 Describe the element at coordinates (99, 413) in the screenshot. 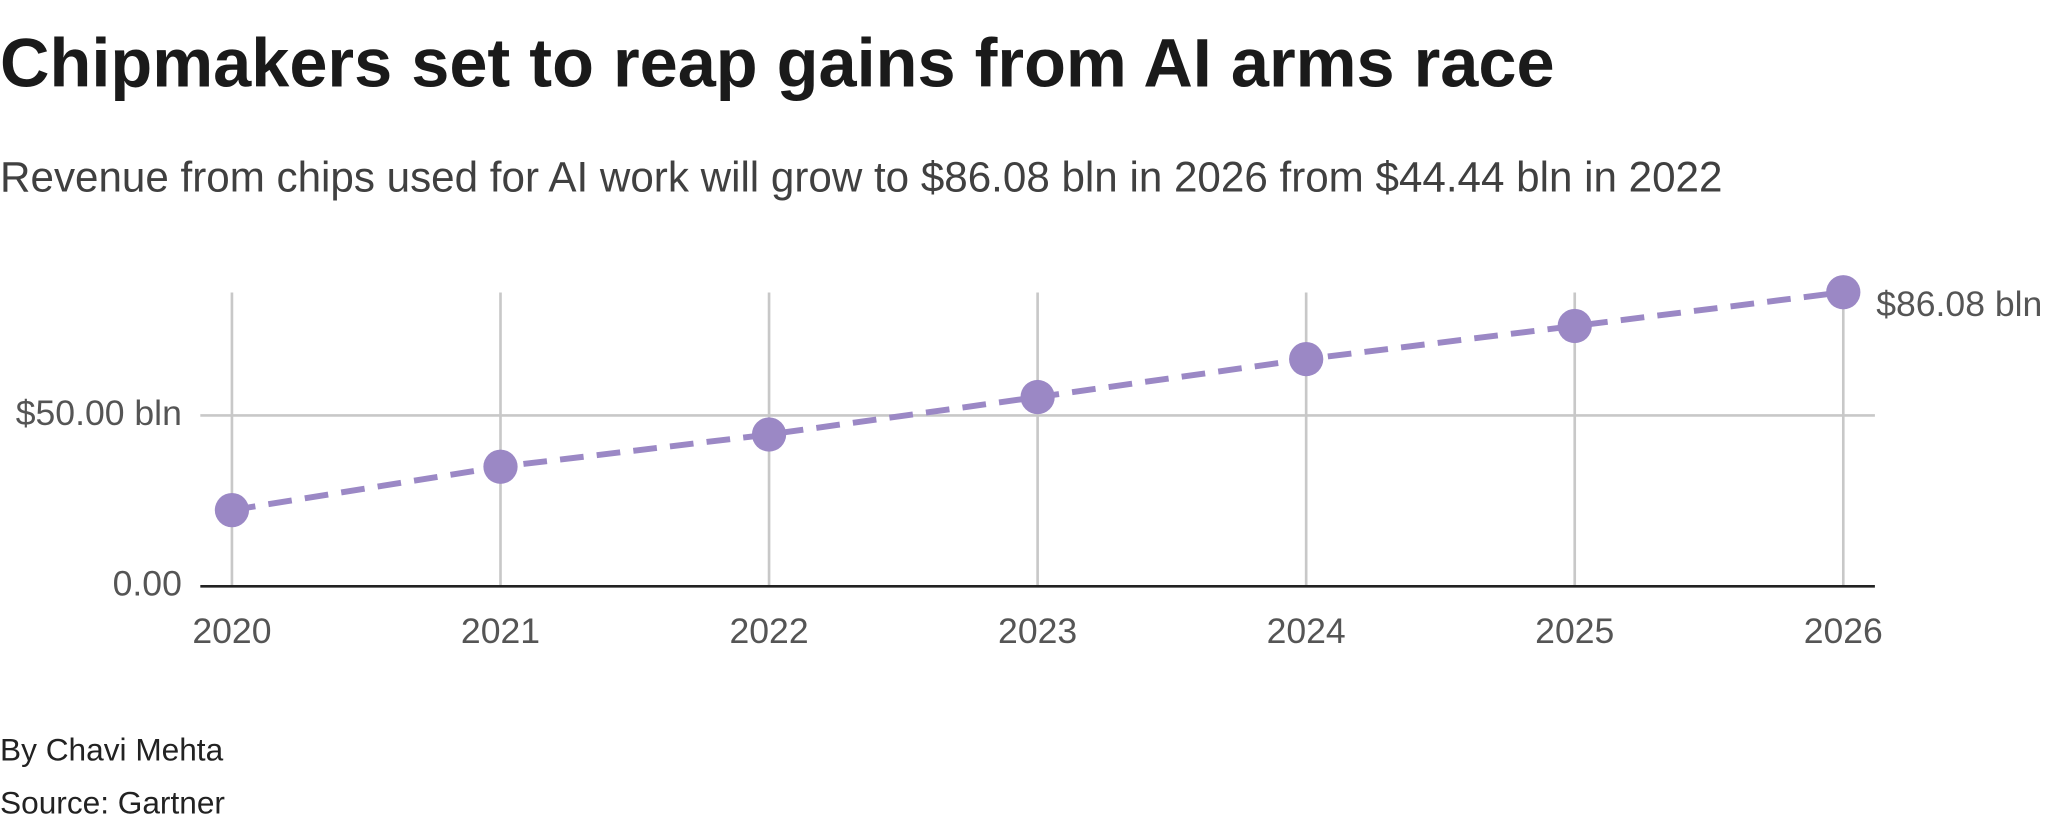

I see `y-tick-label: $50.00 bln` at that location.